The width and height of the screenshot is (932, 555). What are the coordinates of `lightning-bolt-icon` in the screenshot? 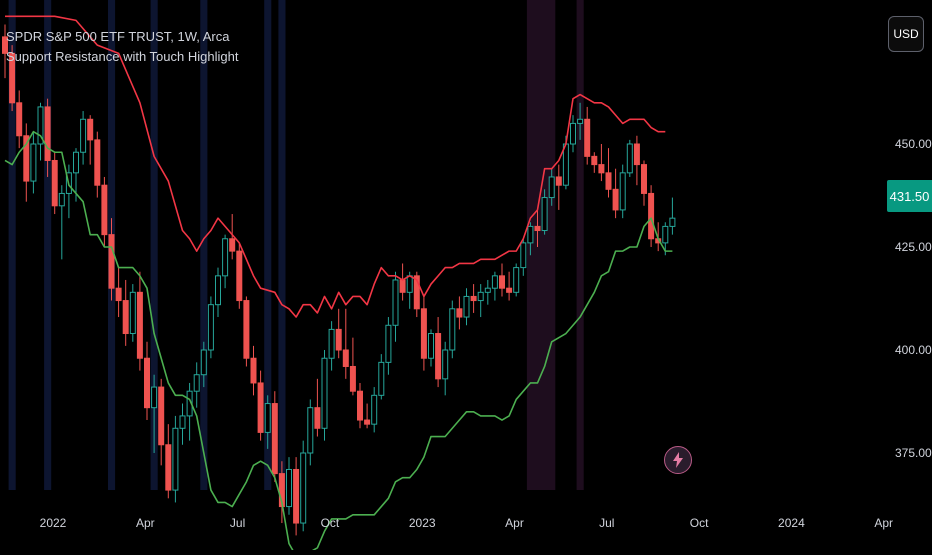 It's located at (678, 460).